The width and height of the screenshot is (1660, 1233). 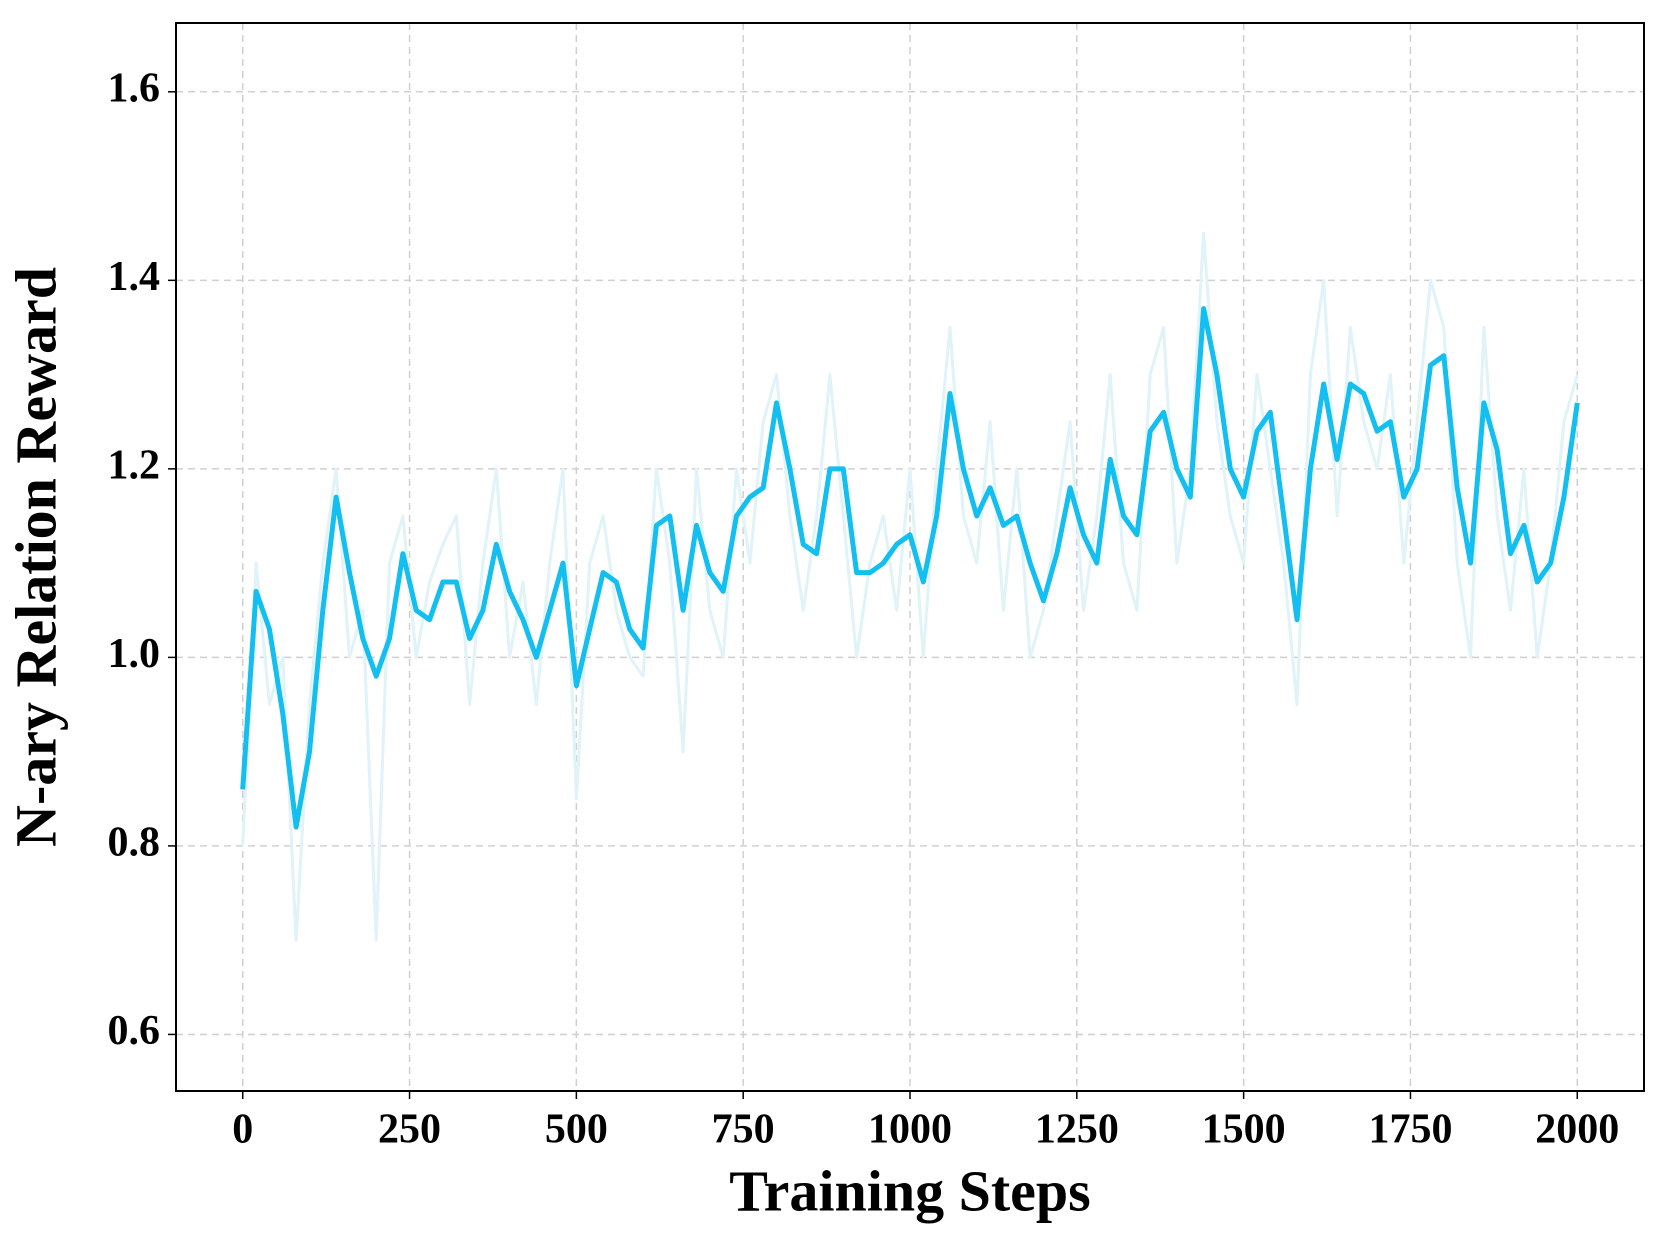 I want to click on x-tick-label: 1500, so click(x=1244, y=1130).